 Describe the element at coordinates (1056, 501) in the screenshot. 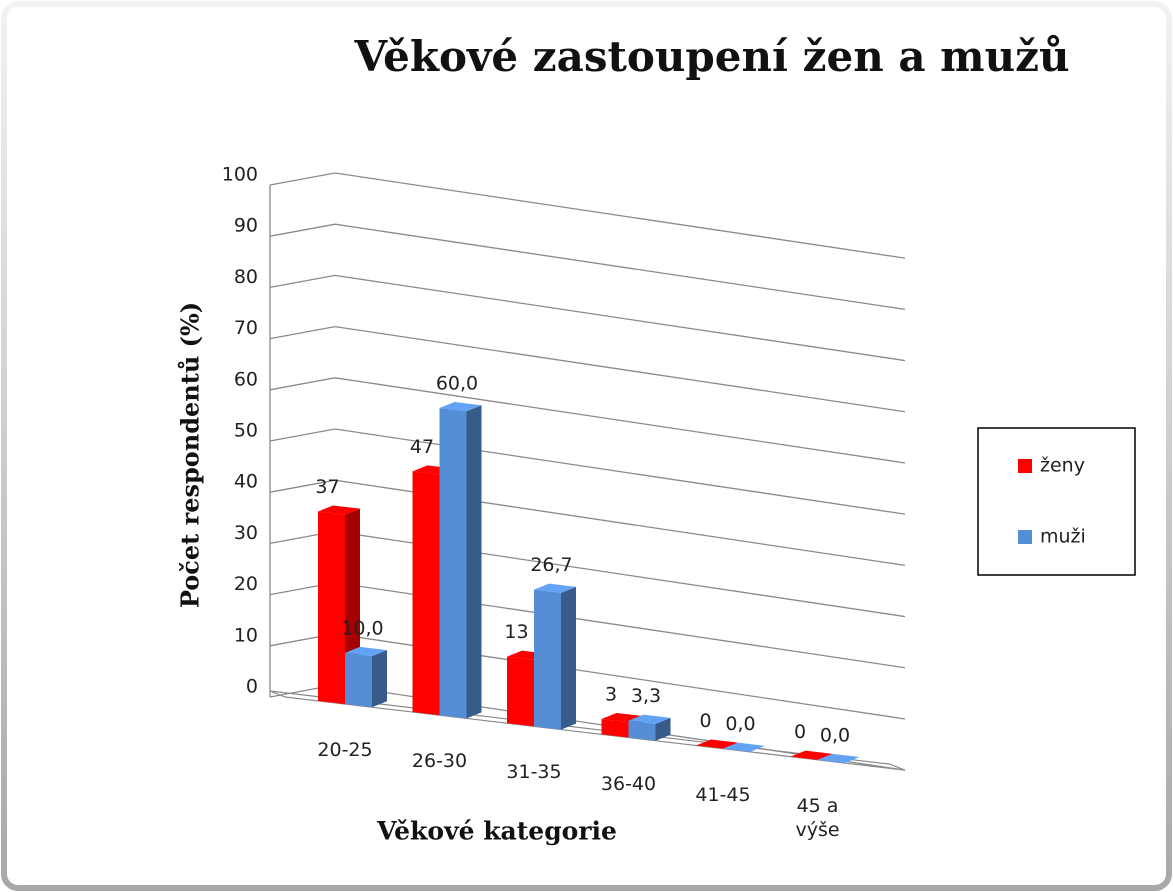

I see `legend` at that location.